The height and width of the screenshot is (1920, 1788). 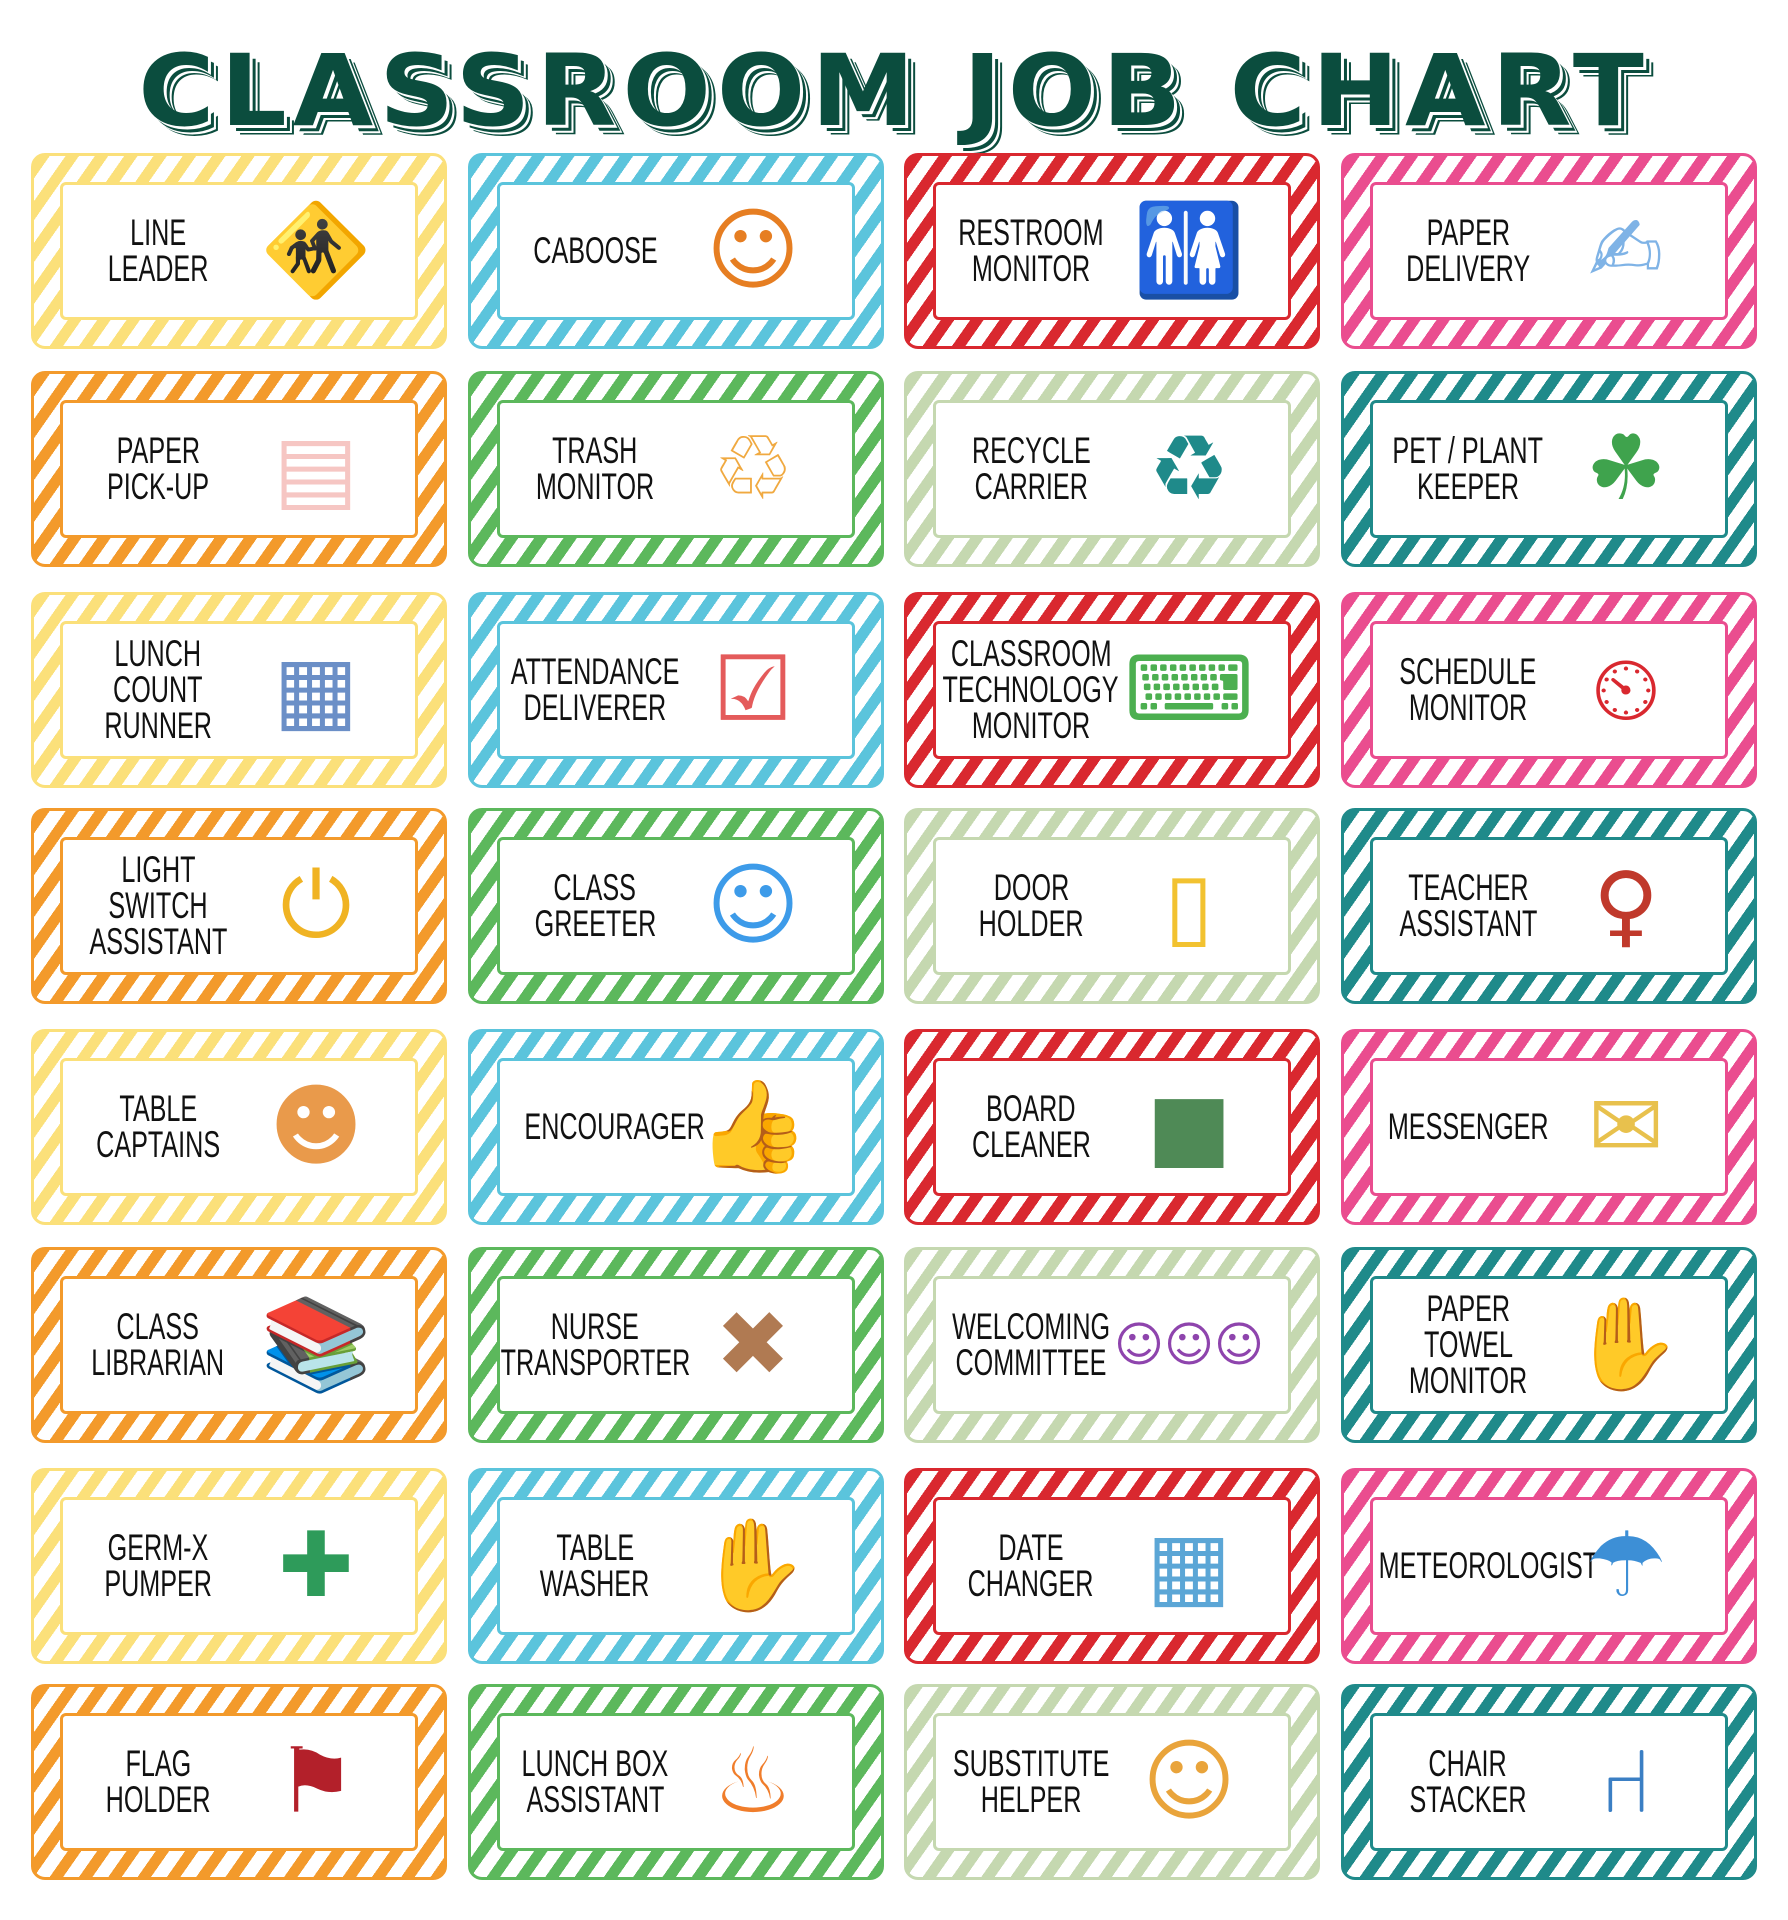 I want to click on card-inner: PAPER TOWEL MONITOR ✋, so click(x=1549, y=1345).